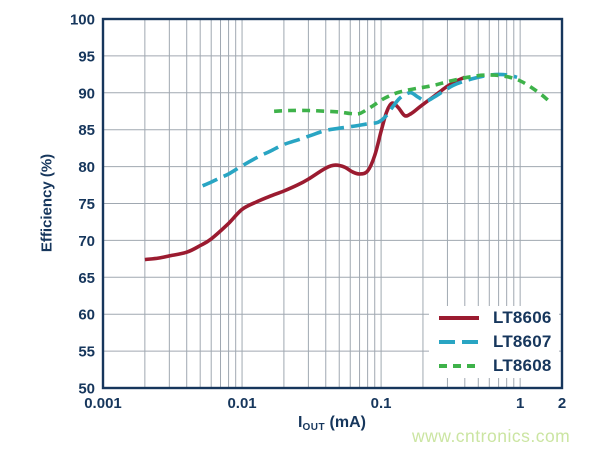 Image resolution: width=600 pixels, height=452 pixels. What do you see at coordinates (86, 278) in the screenshot?
I see `y-tick-label: 65` at bounding box center [86, 278].